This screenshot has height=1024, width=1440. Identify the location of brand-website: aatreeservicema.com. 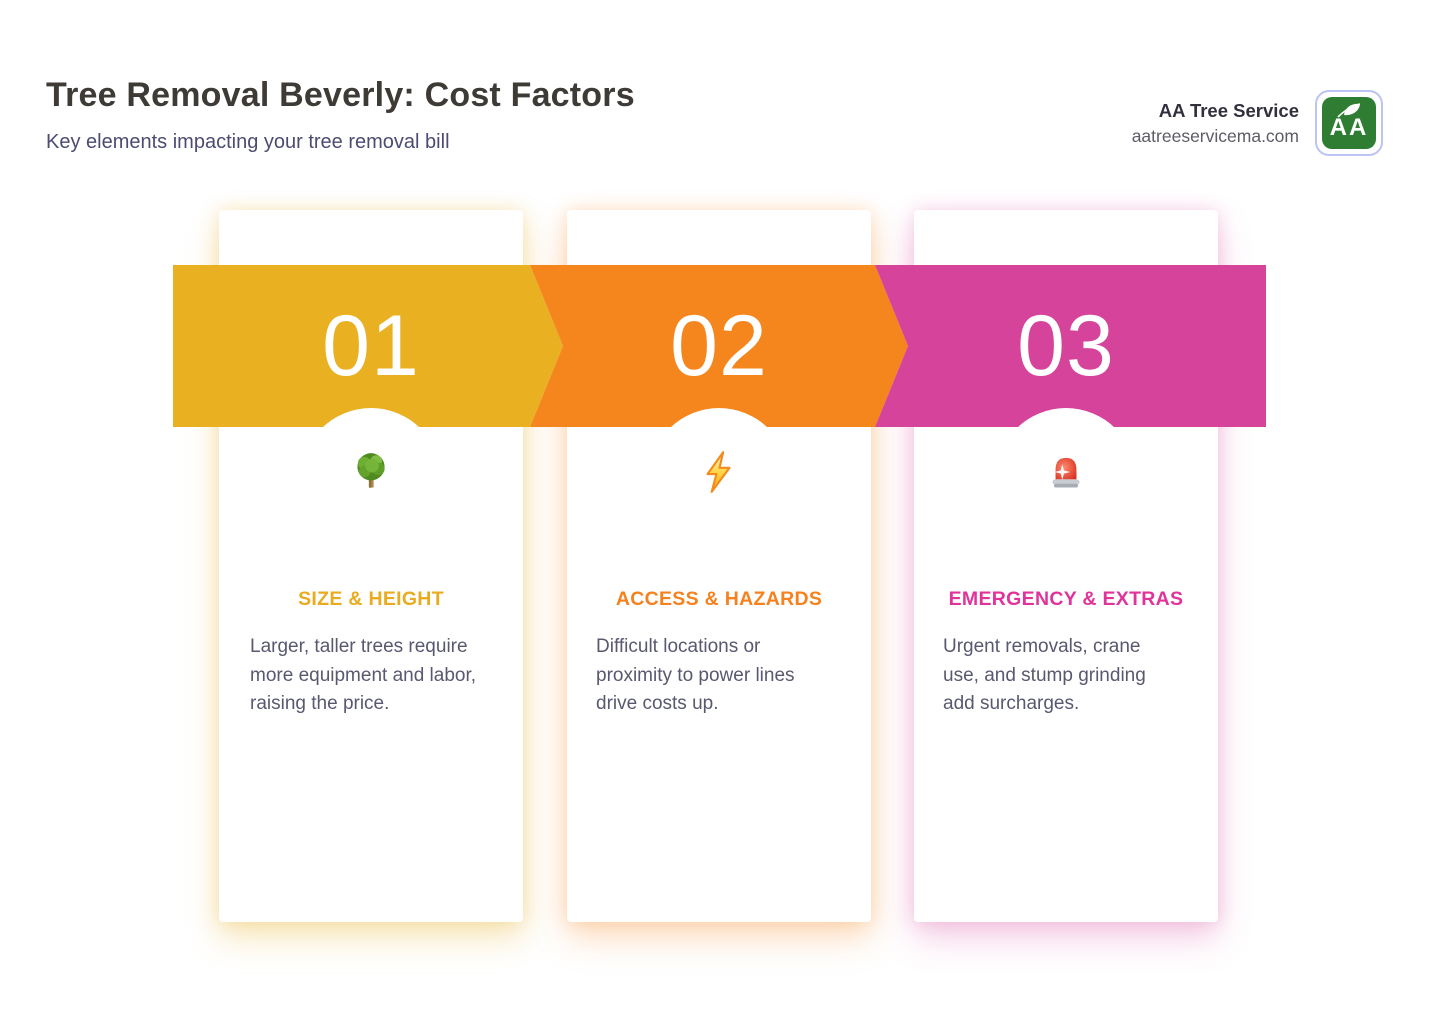
(1215, 135).